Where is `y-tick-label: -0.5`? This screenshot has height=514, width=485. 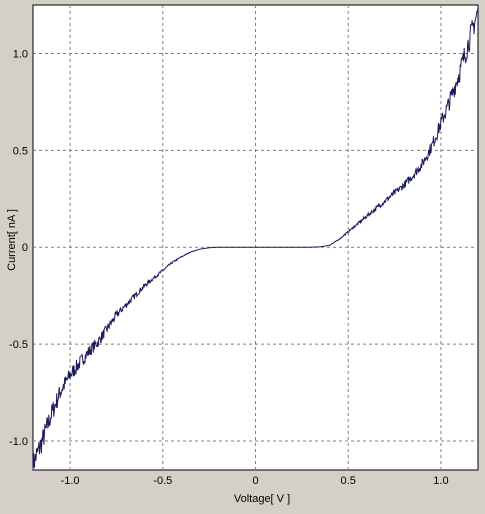 y-tick-label: -0.5 is located at coordinates (18, 345).